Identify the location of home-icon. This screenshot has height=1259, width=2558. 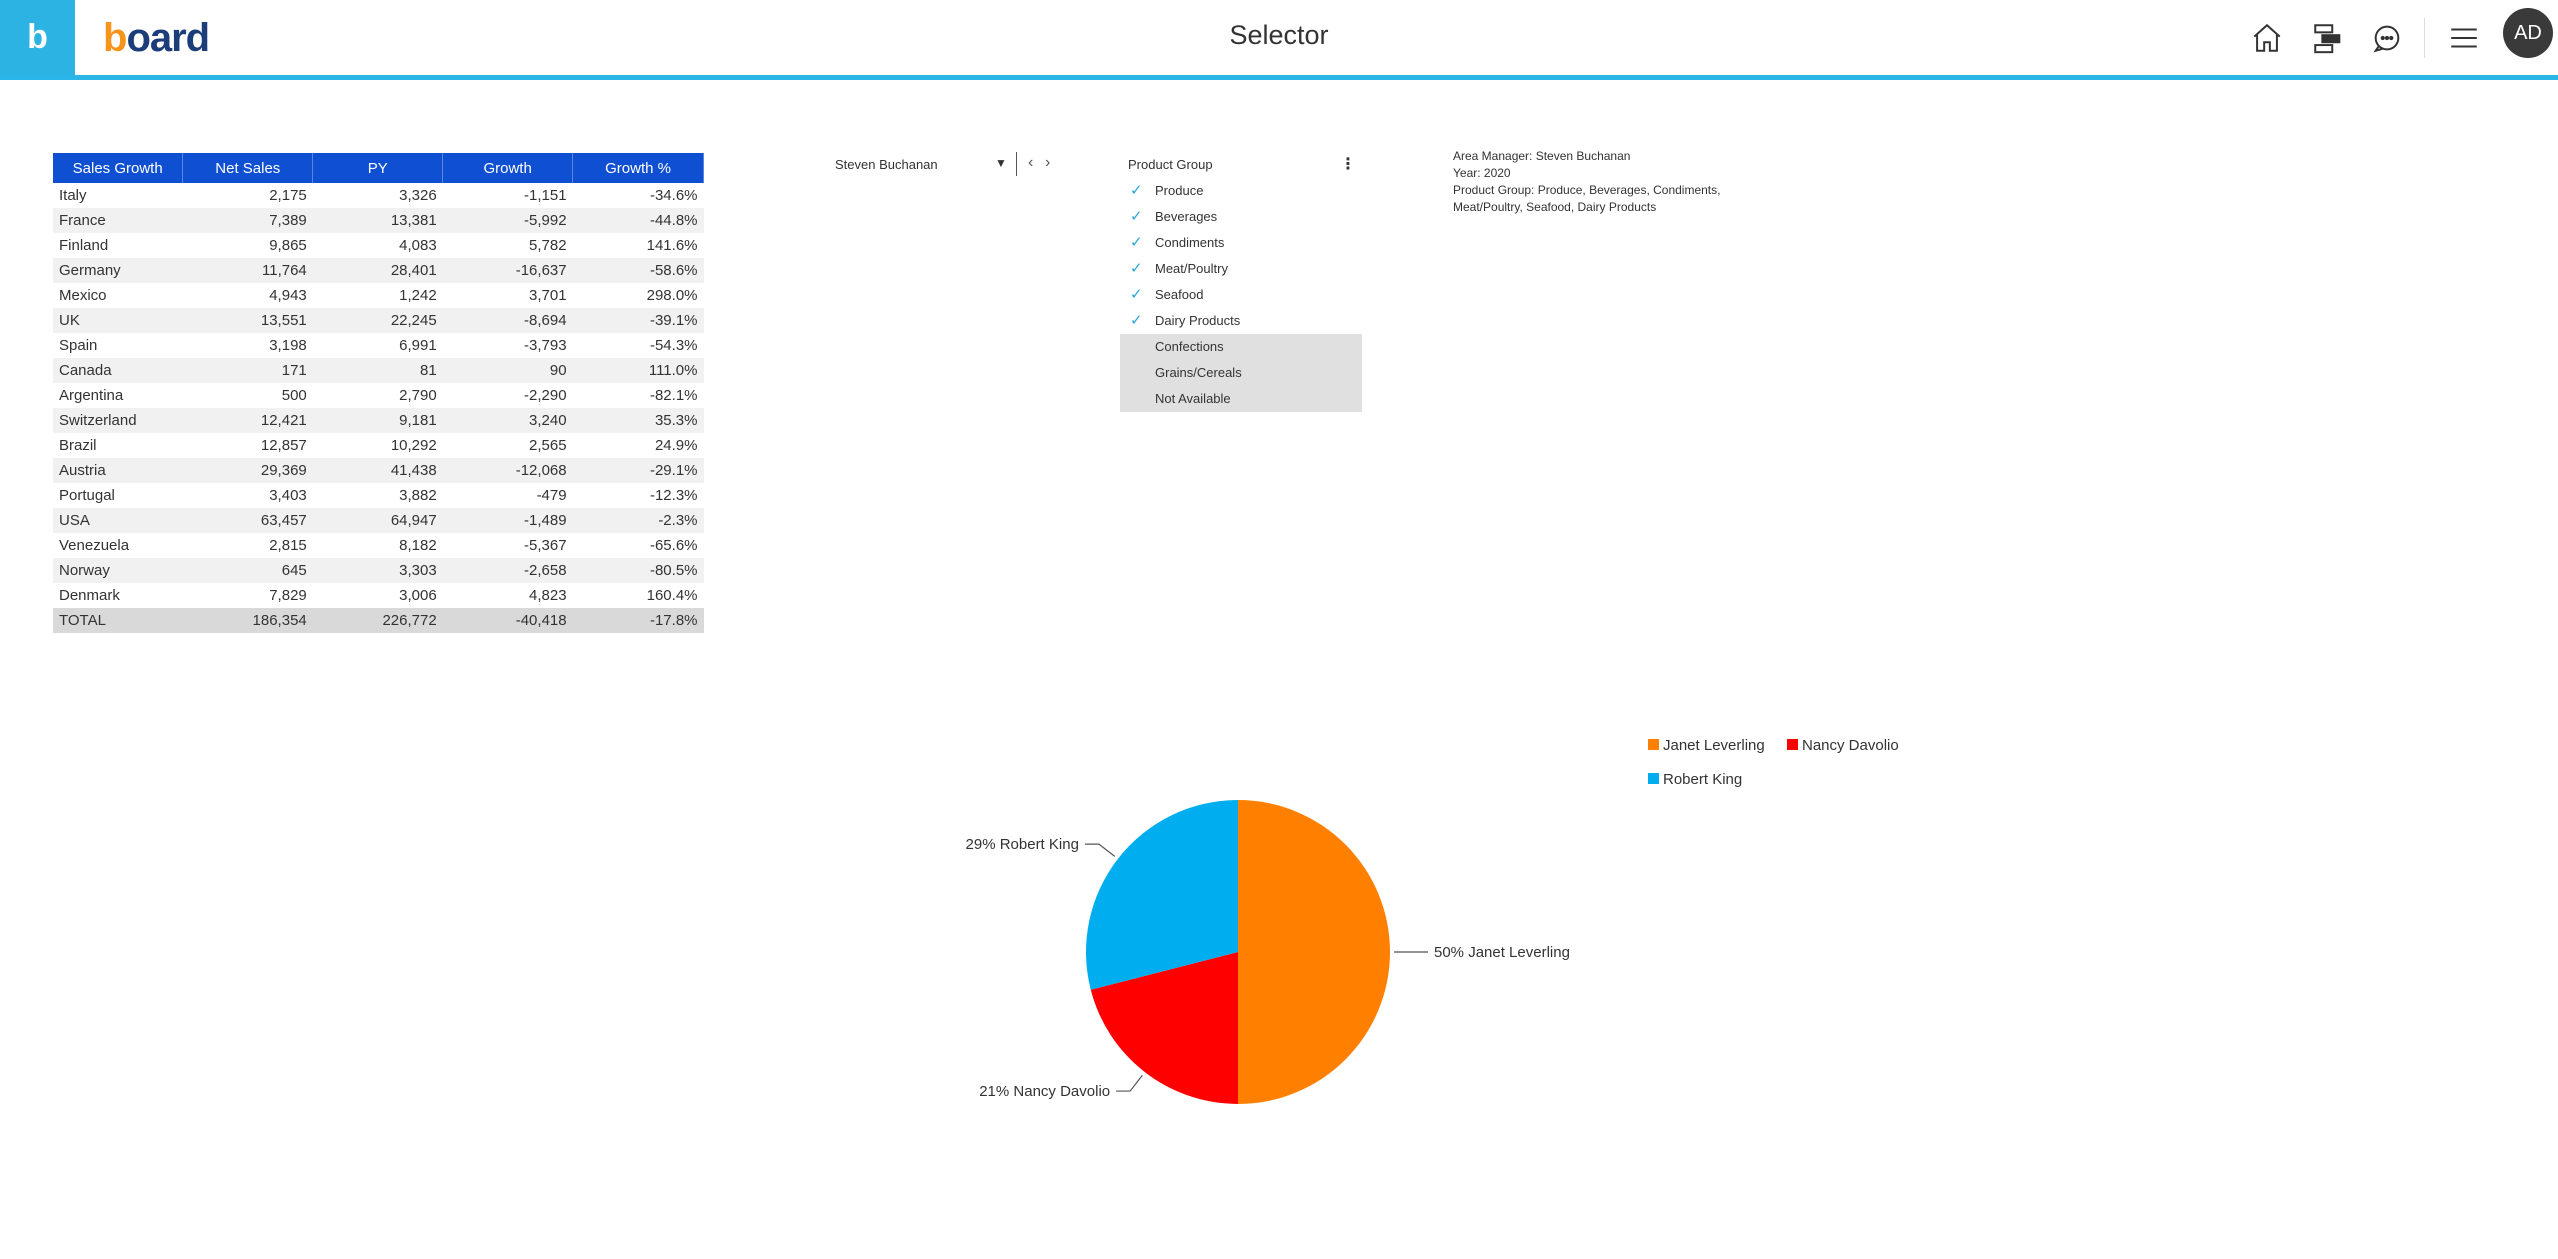
(2267, 38).